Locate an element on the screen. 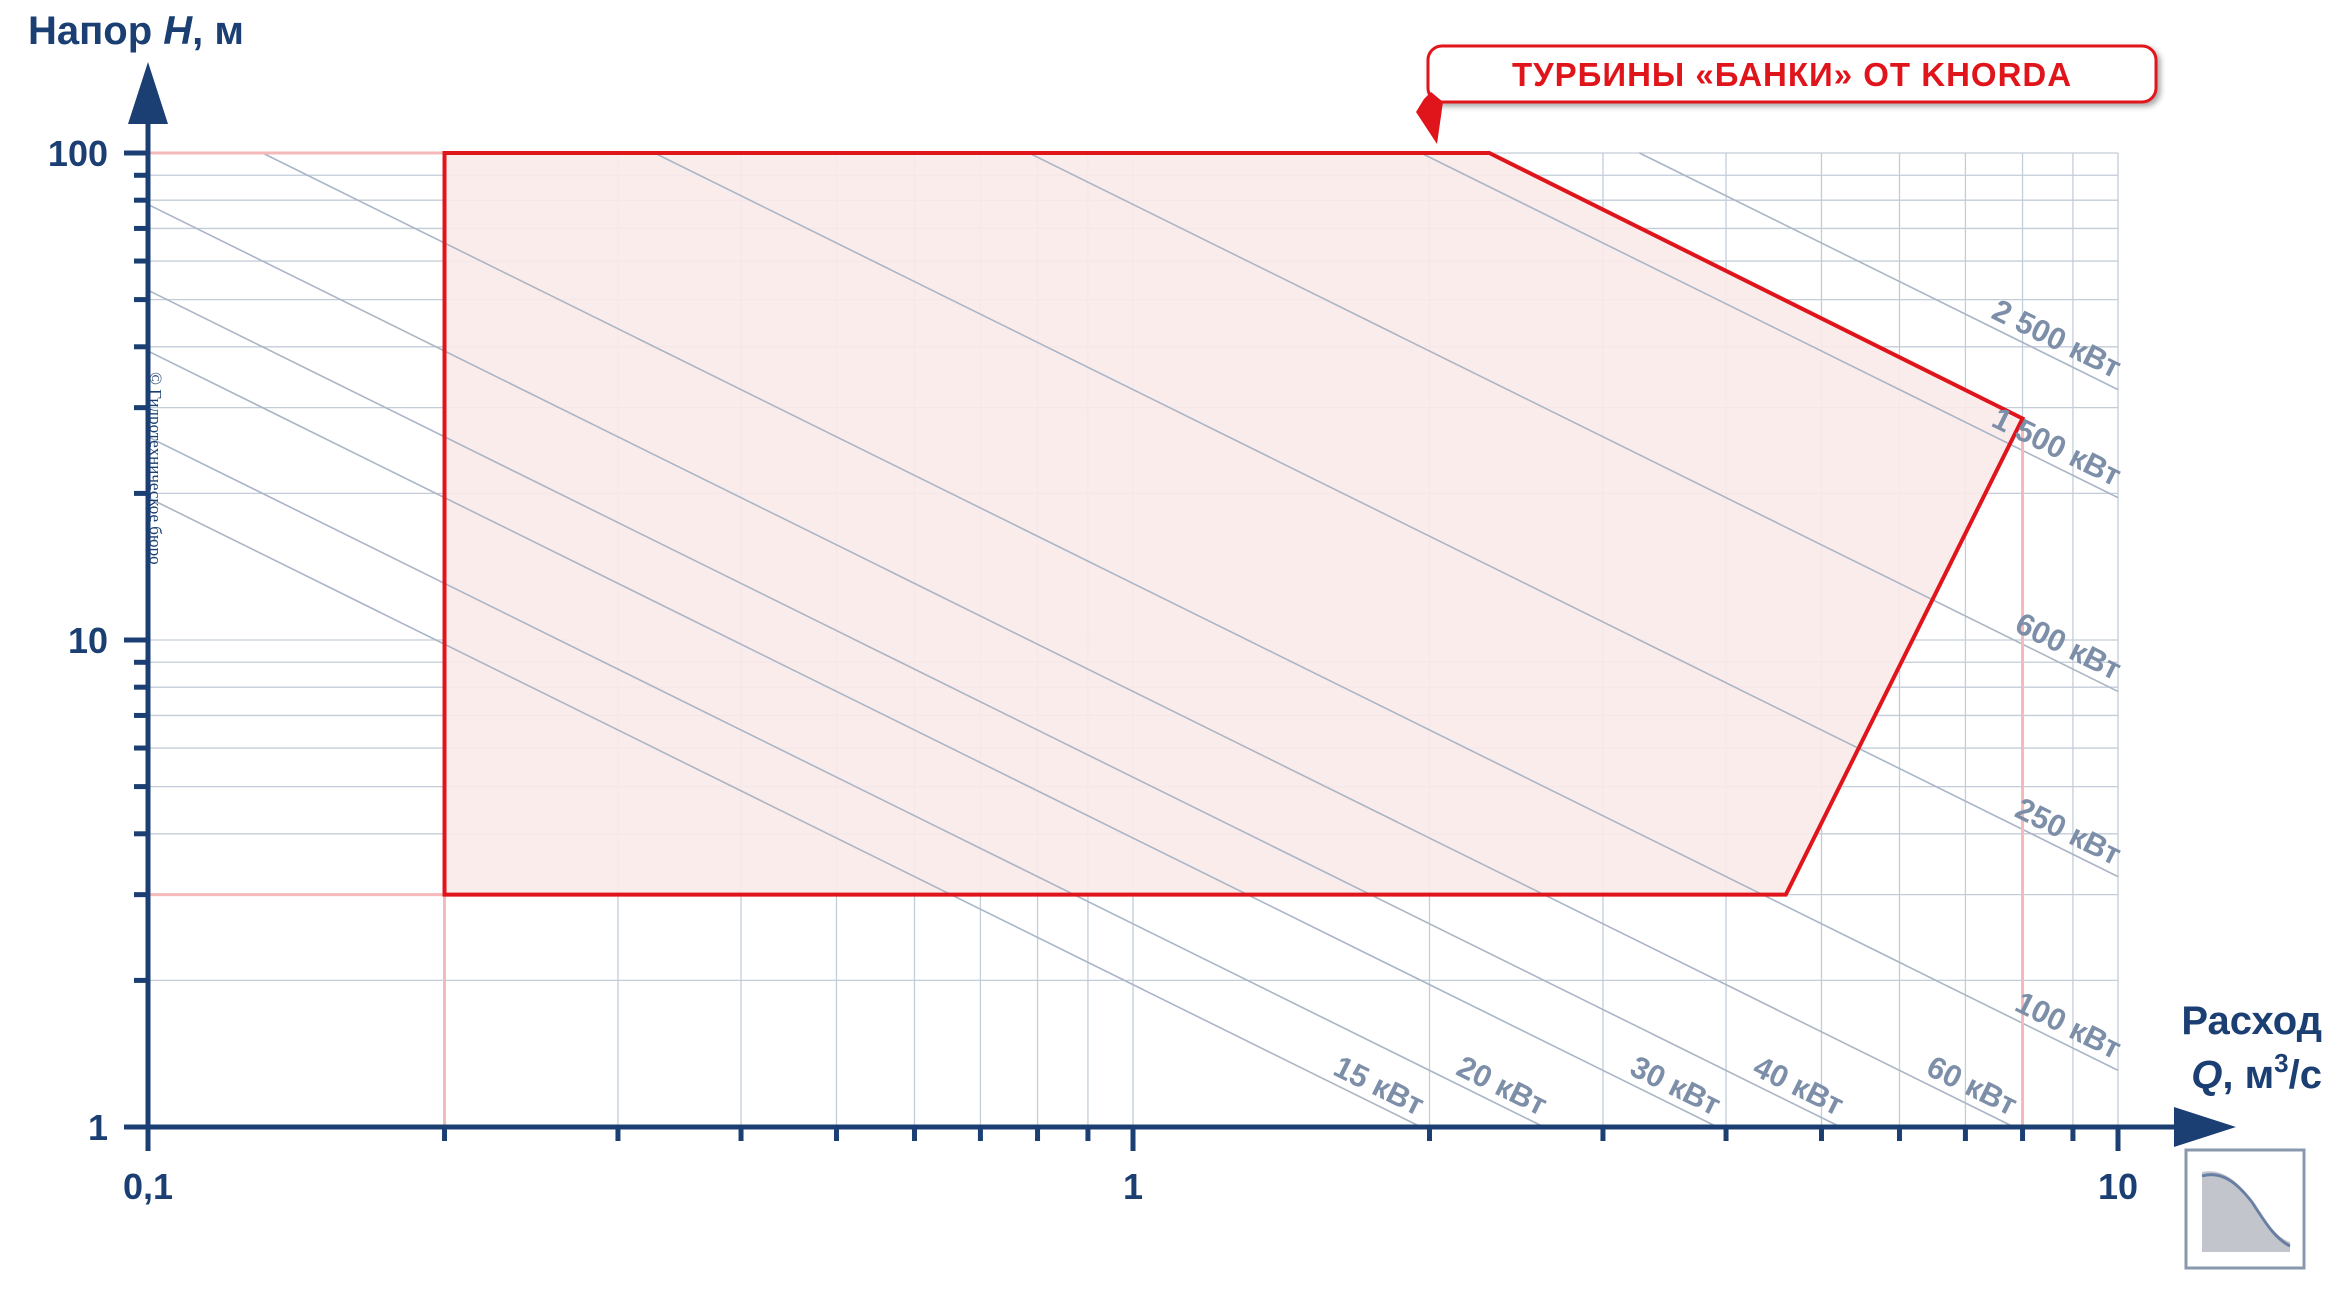 The image size is (2328, 1300). power-line-label: 60 кВт is located at coordinates (1971, 1086).